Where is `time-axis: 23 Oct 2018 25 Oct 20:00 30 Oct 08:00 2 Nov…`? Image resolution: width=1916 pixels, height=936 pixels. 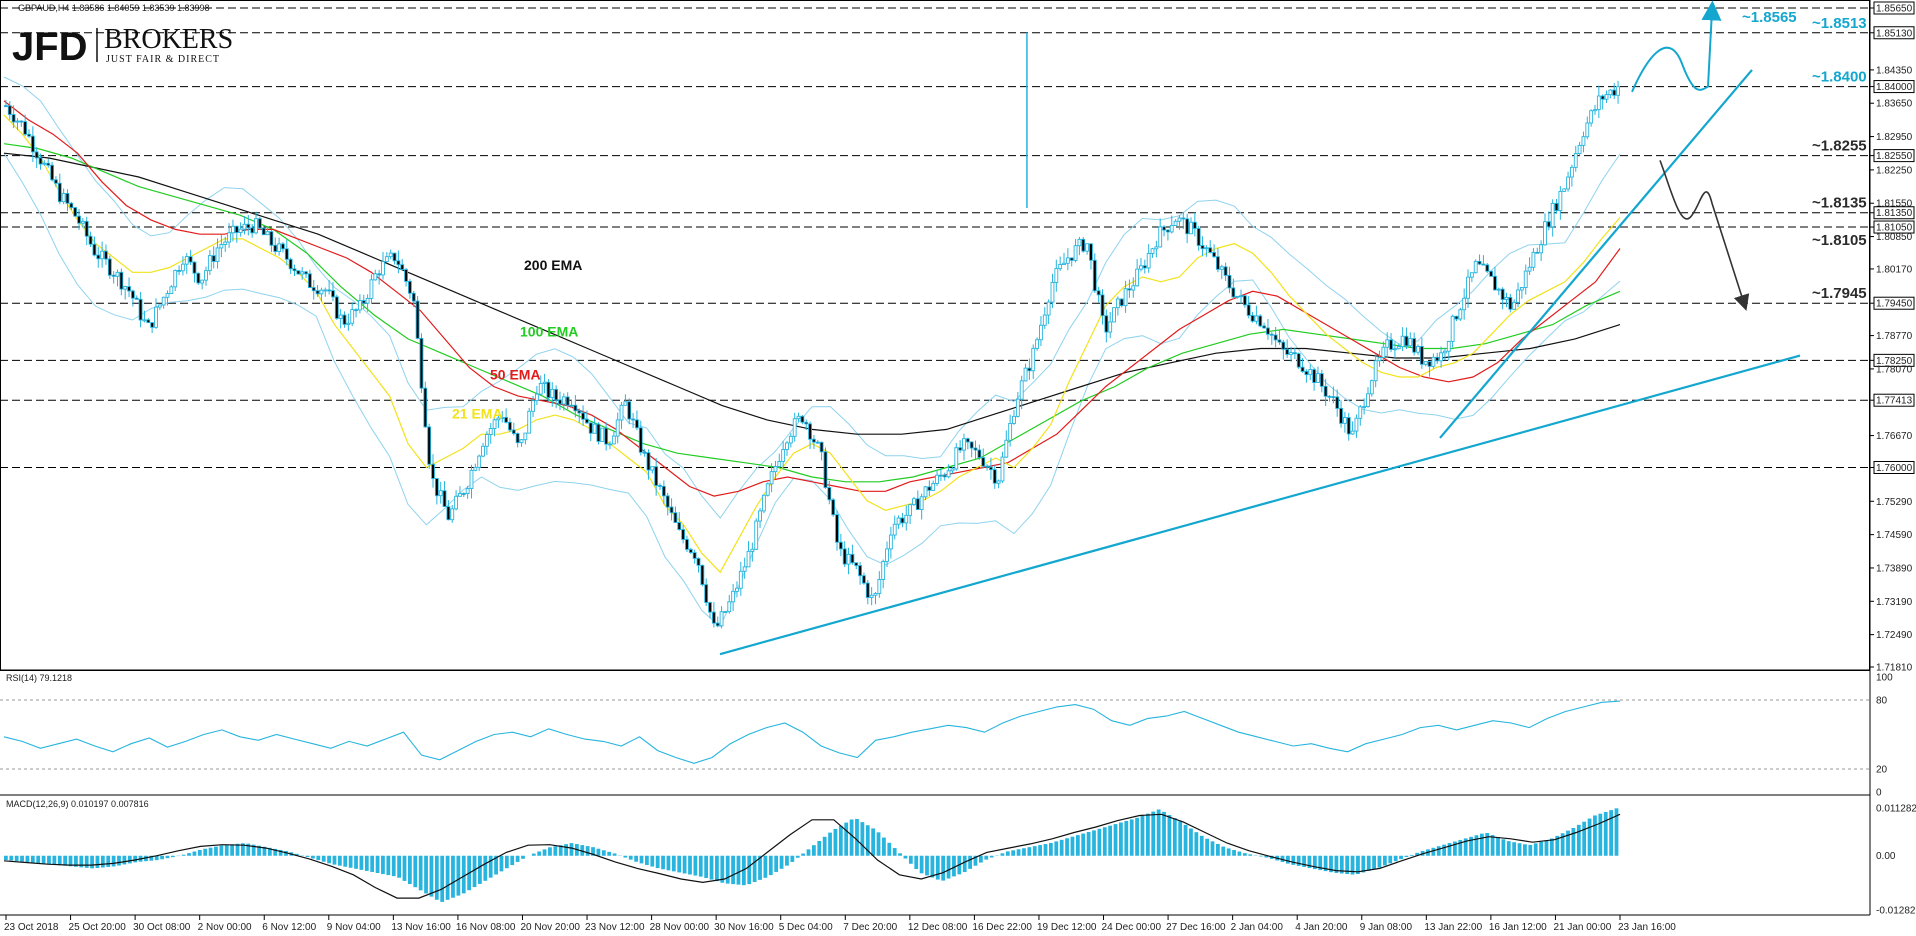
time-axis: 23 Oct 2018 25 Oct 20:00 30 Oct 08:00 2 Nov… is located at coordinates (840, 924).